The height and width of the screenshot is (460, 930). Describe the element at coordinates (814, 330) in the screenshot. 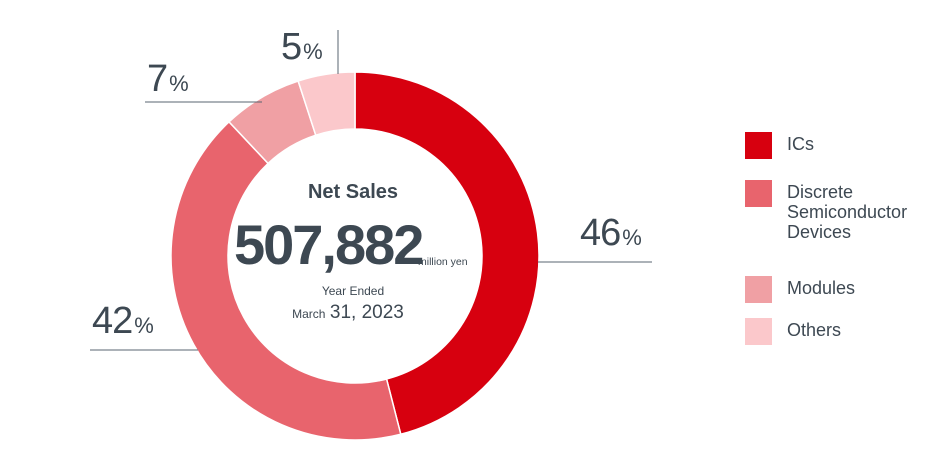

I see `legend-line: Others` at that location.